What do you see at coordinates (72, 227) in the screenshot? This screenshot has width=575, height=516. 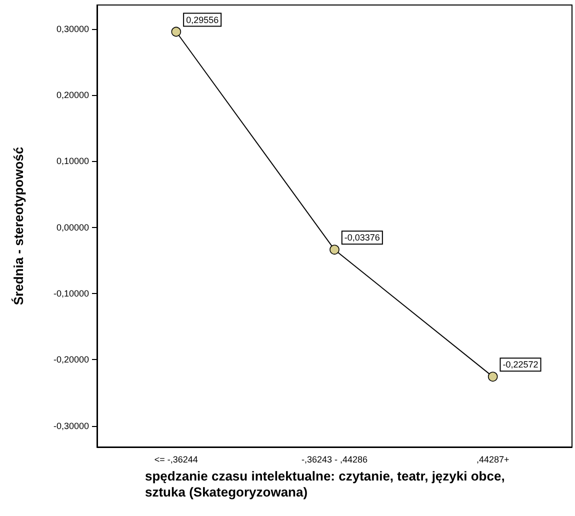 I see `y-tick-label: 0,00000` at bounding box center [72, 227].